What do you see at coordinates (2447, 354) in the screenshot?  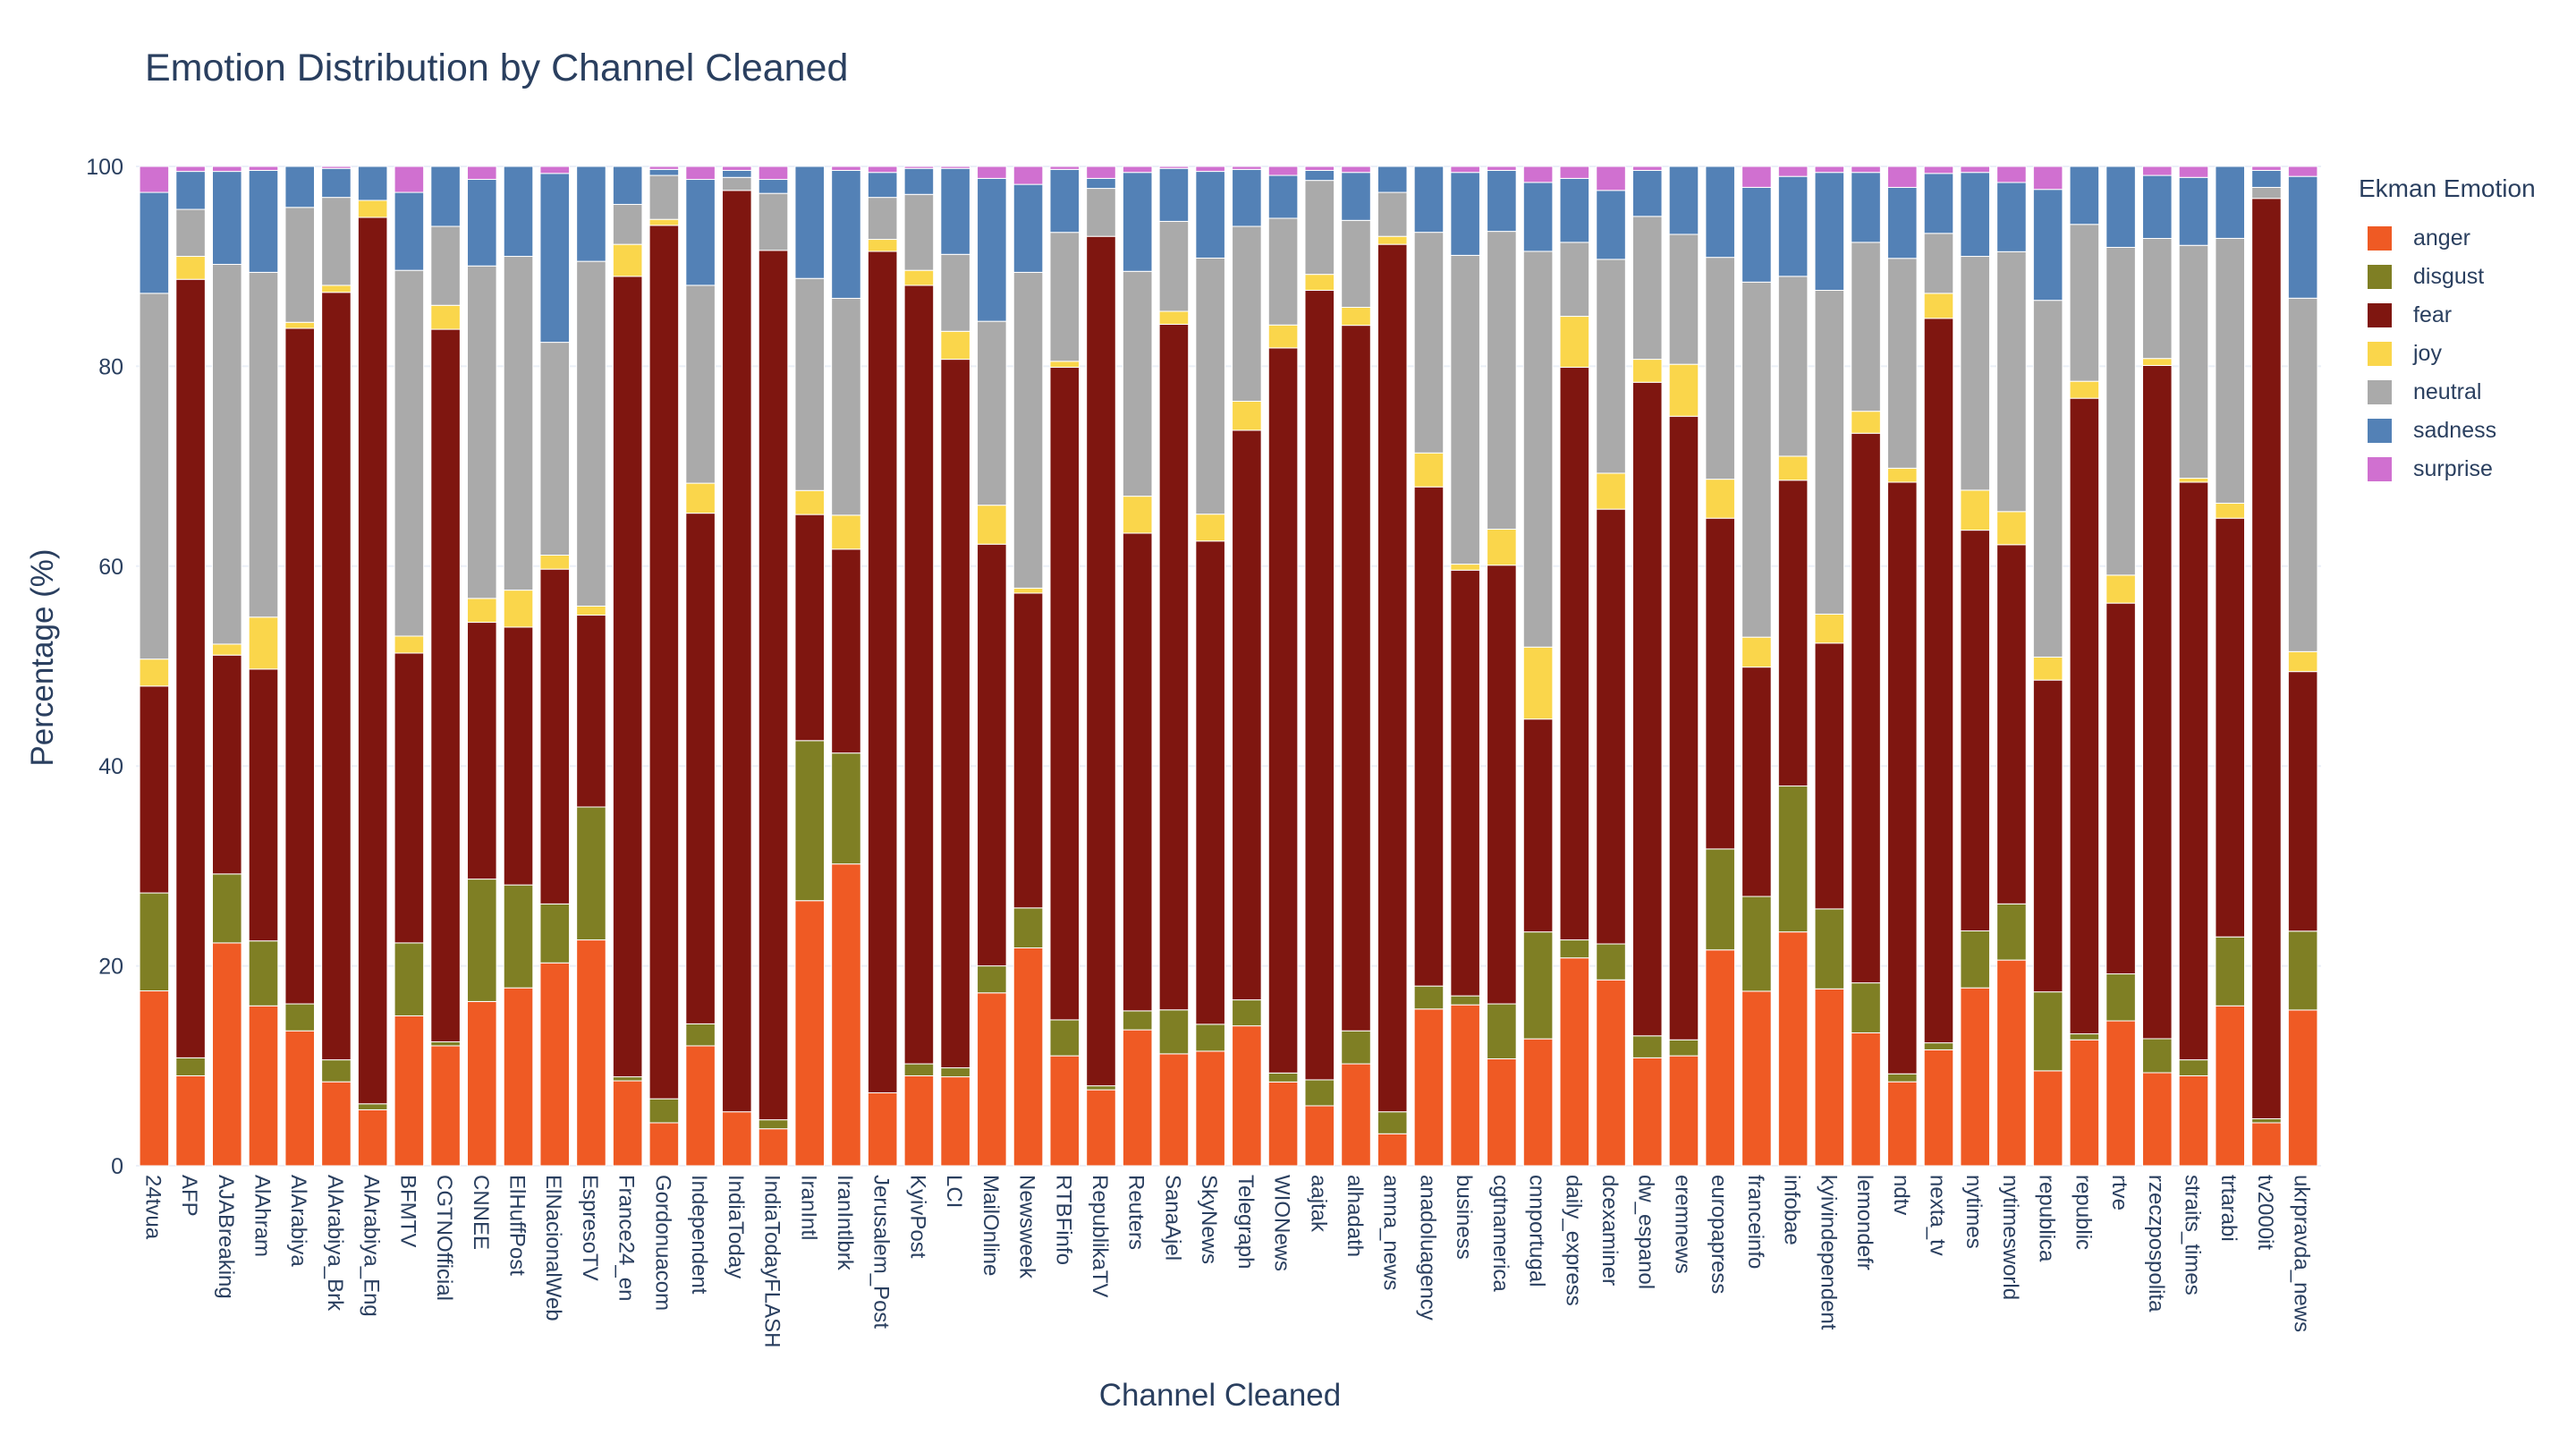 I see `legend-item-joy: joy` at bounding box center [2447, 354].